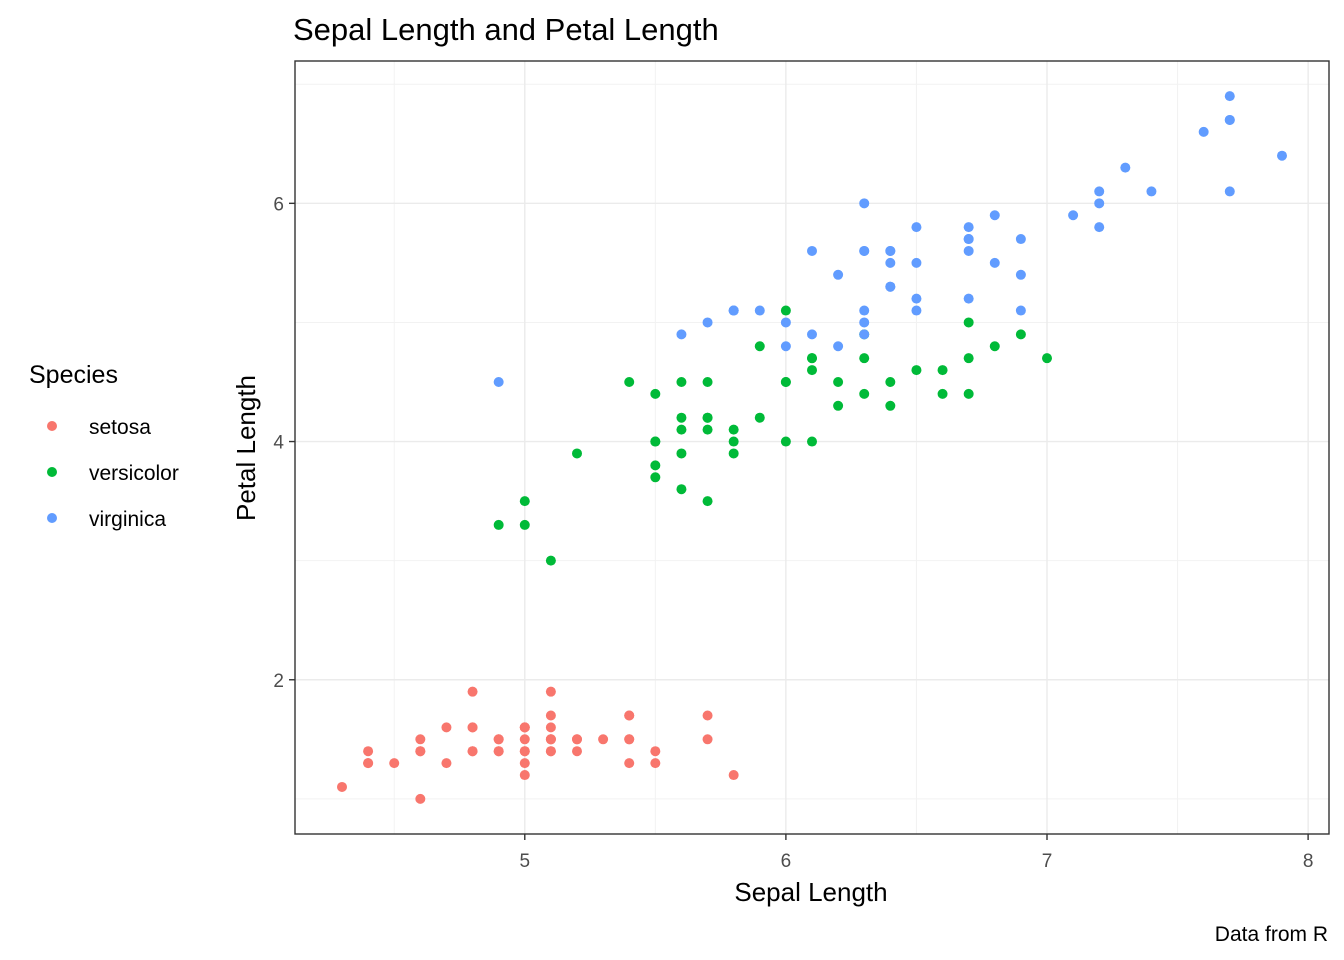 The height and width of the screenshot is (960, 1344). I want to click on legend-items: setosa versicolor virginica, so click(113, 473).